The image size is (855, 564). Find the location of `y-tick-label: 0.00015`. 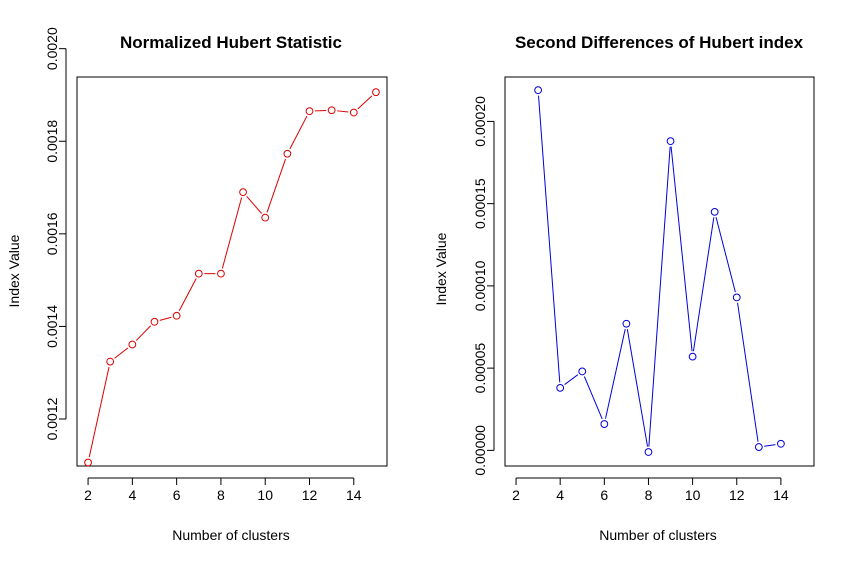

y-tick-label: 0.00015 is located at coordinates (480, 203).